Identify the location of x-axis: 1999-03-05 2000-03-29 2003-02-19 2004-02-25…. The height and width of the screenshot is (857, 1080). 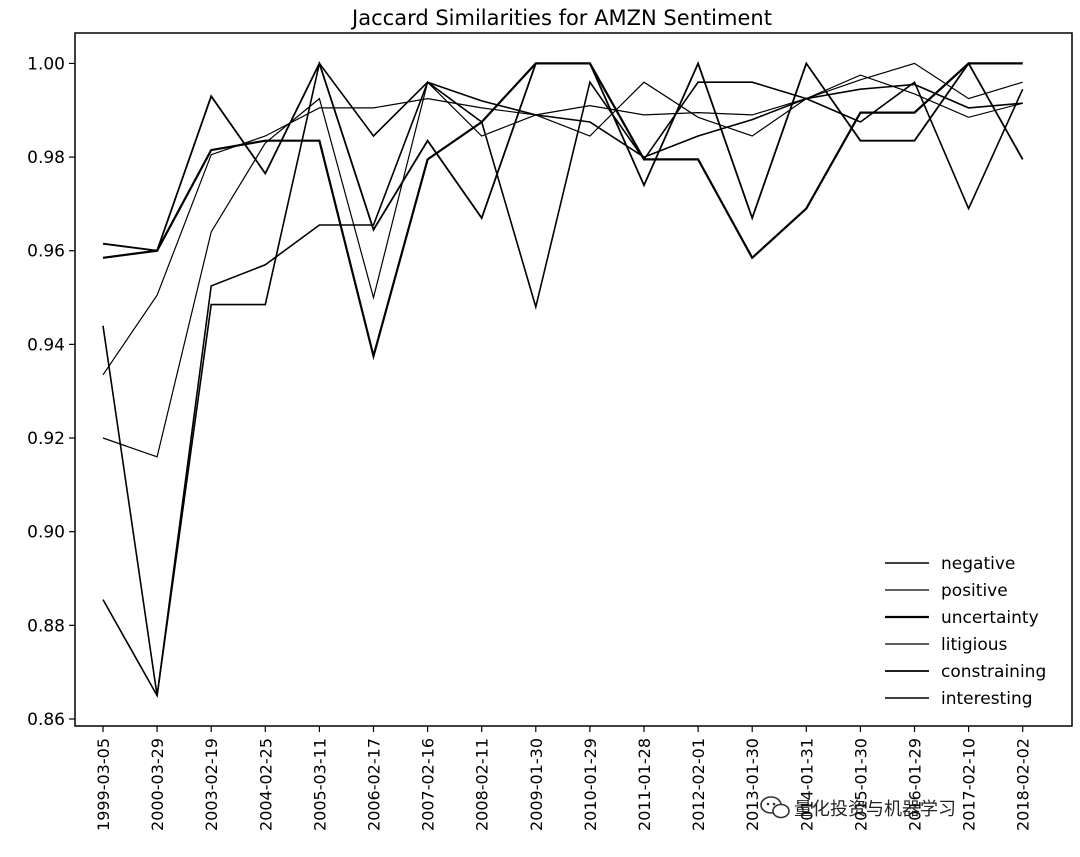
(563, 778).